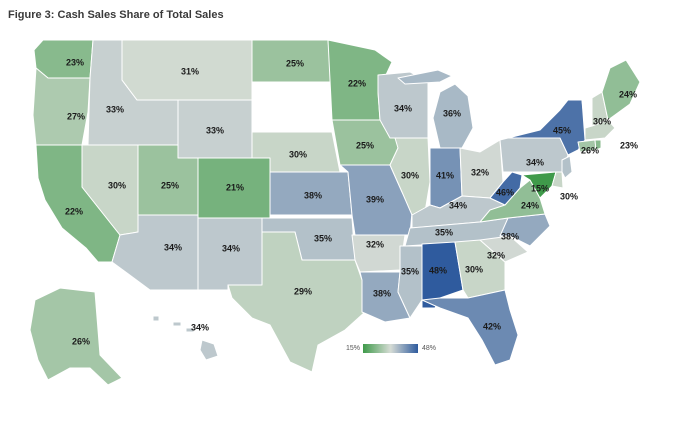 Image resolution: width=674 pixels, height=421 pixels. What do you see at coordinates (629, 145) in the screenshot?
I see `state-label-ri: 23%` at bounding box center [629, 145].